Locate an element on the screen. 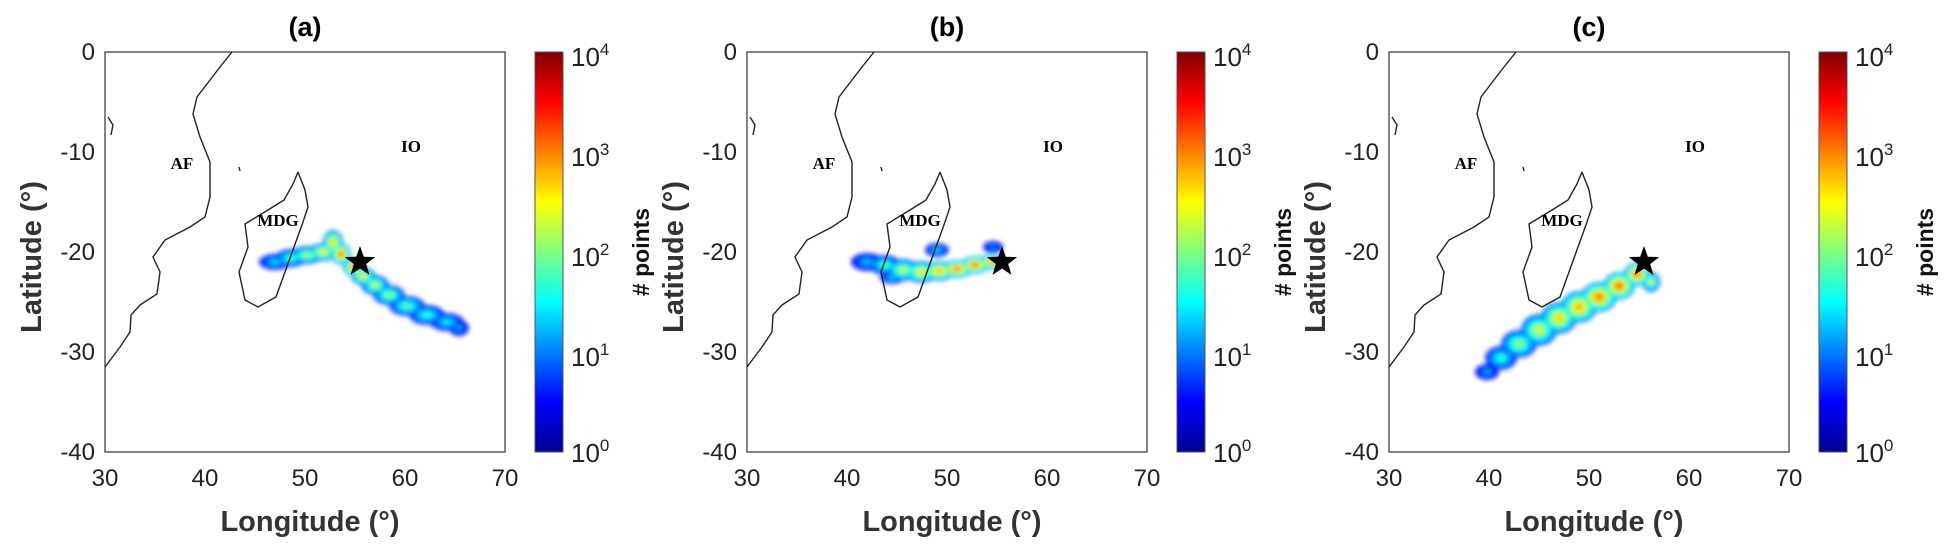 This screenshot has height=558, width=1948. coastline-madagascar is located at coordinates (1557, 239).